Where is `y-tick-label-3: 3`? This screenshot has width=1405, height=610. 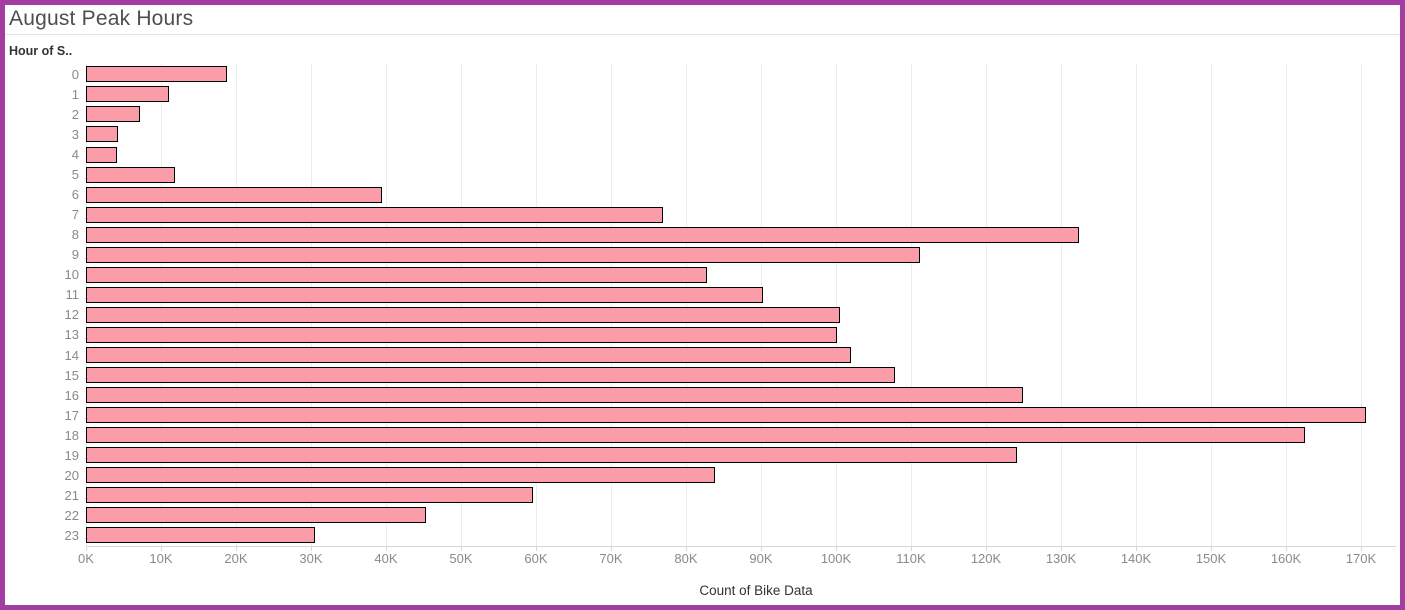 y-tick-label-3: 3 is located at coordinates (75, 134).